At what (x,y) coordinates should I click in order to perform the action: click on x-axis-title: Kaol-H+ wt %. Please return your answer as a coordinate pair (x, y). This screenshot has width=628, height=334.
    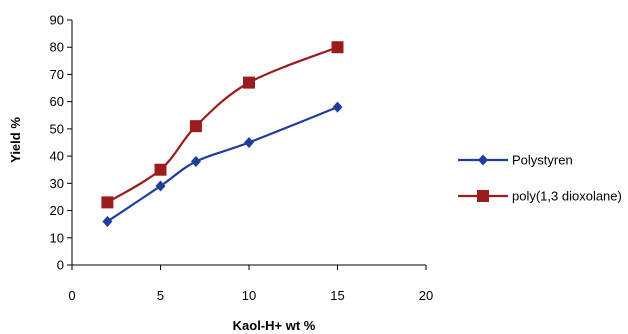
    Looking at the image, I should click on (274, 325).